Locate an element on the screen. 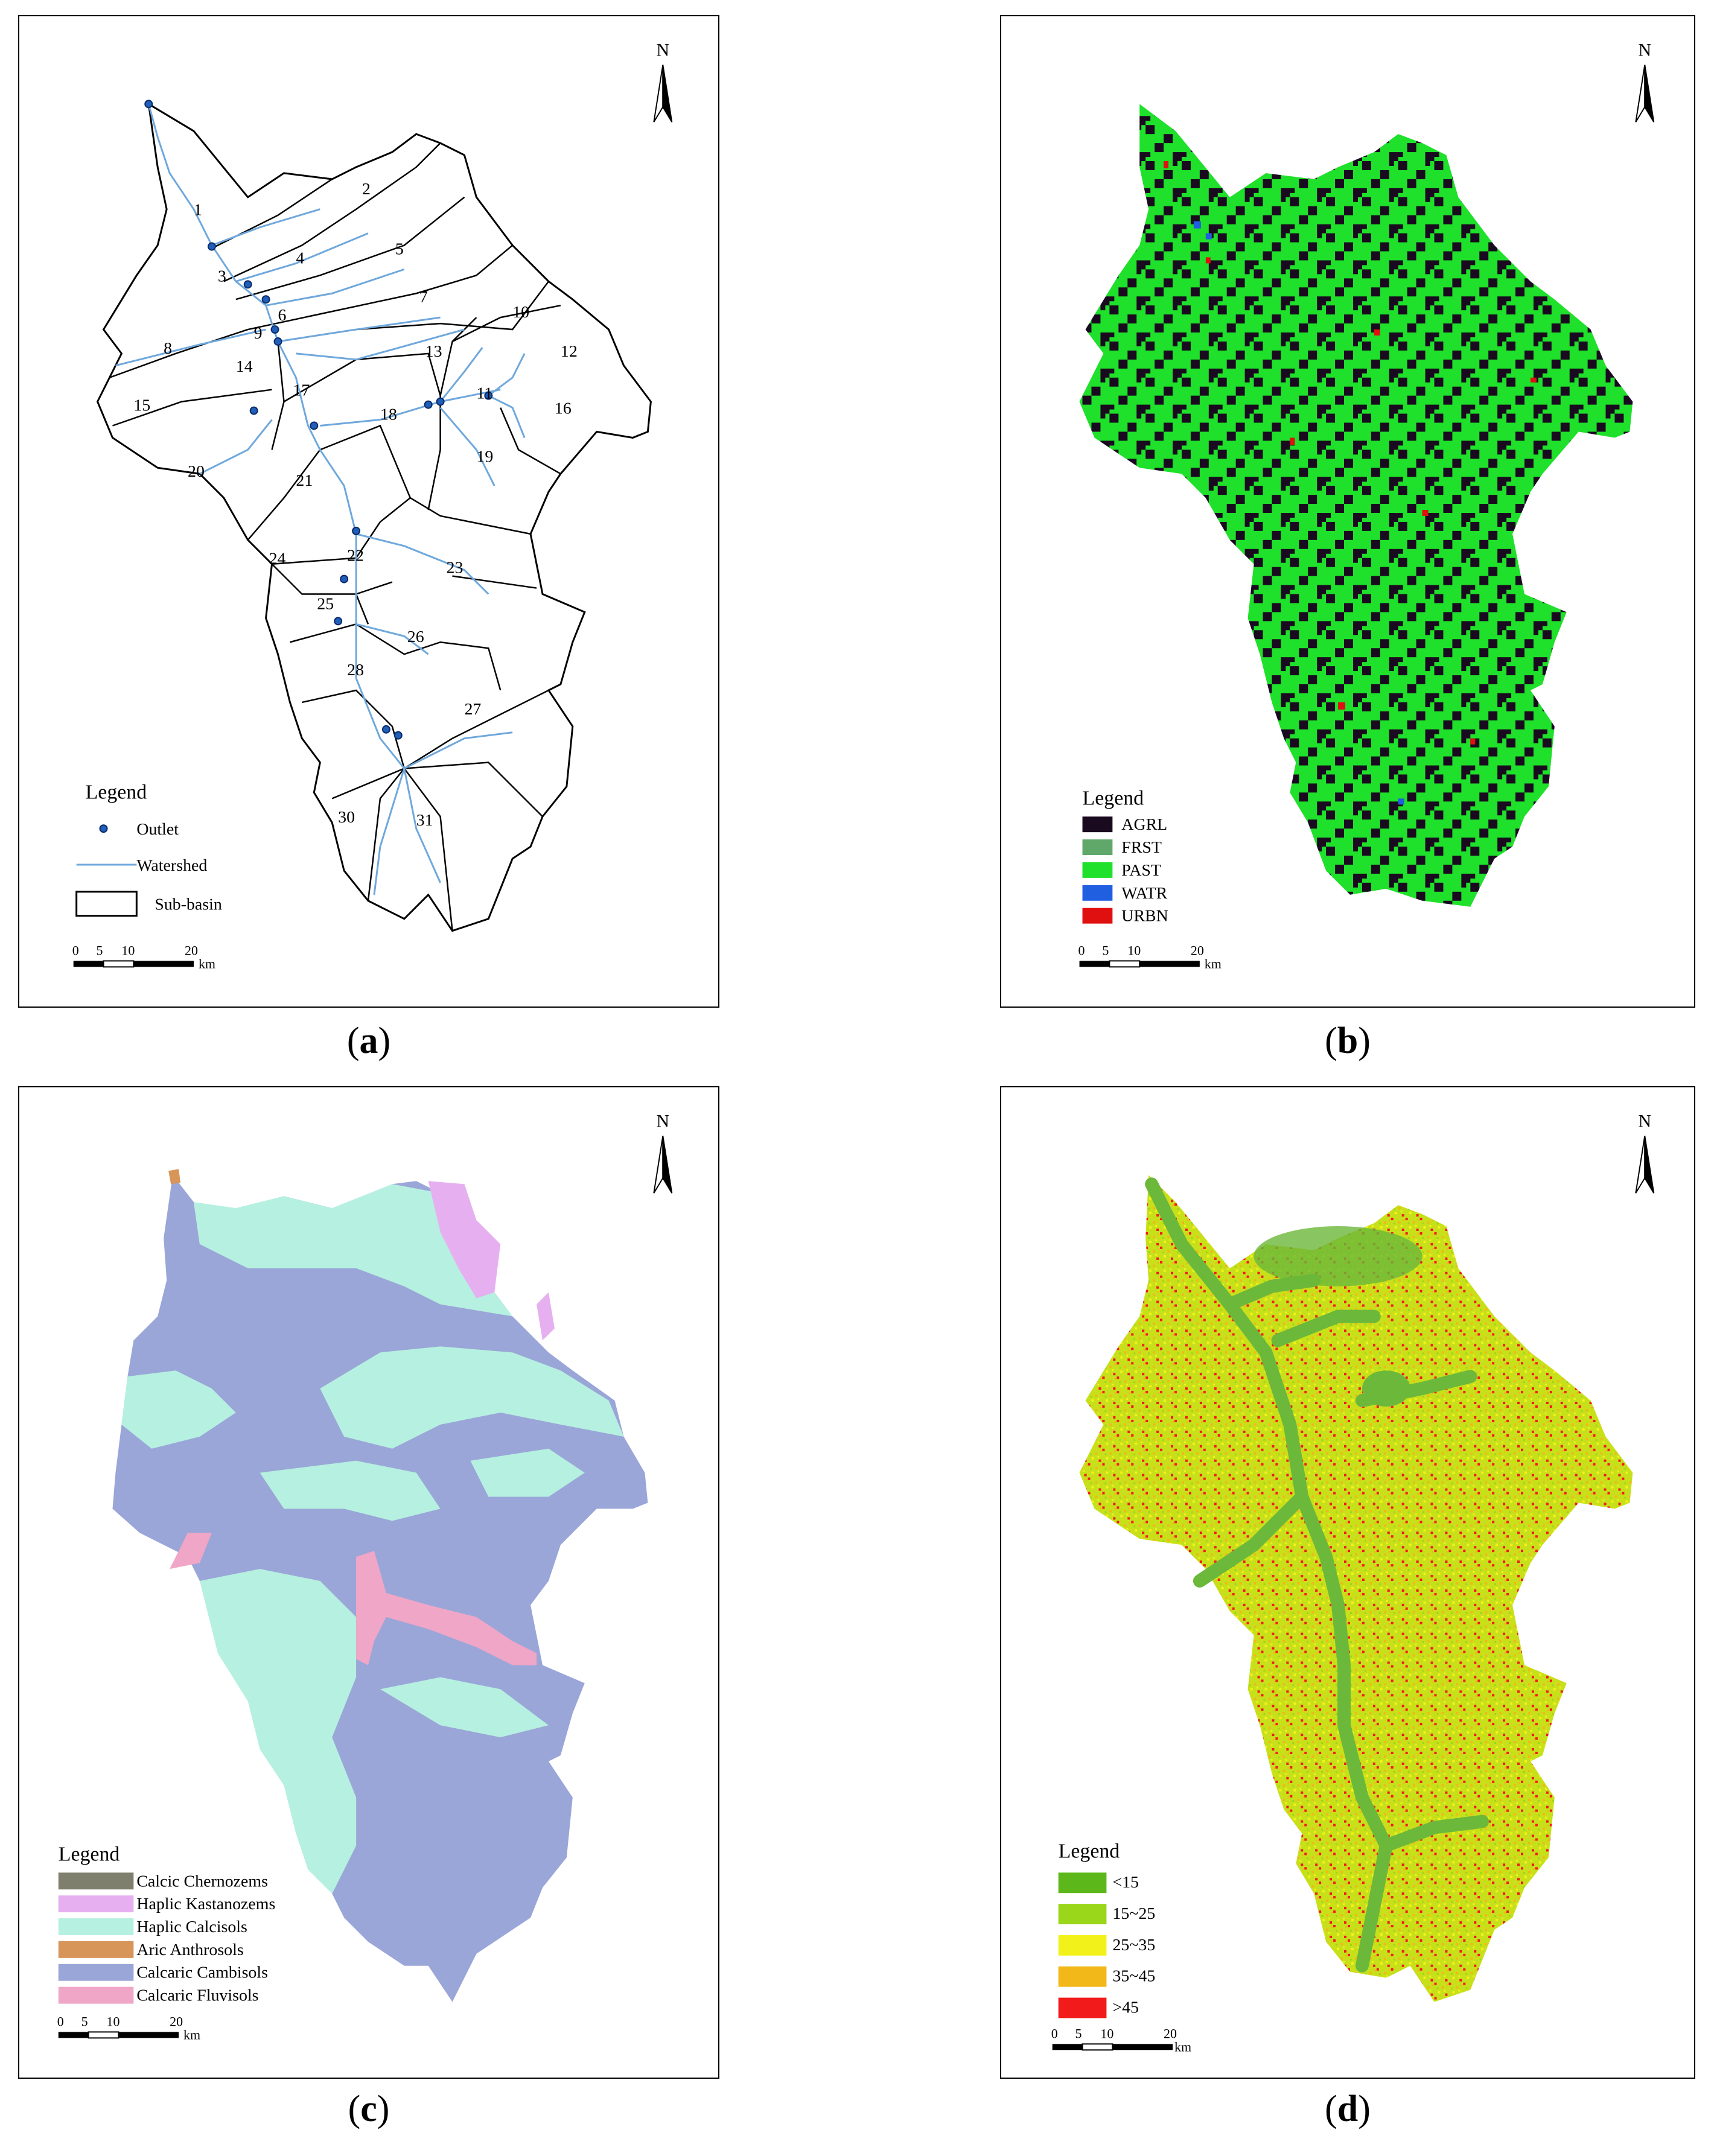 This screenshot has height=2156, width=1714. soil-haplic-calcisols is located at coordinates (372, 1539).